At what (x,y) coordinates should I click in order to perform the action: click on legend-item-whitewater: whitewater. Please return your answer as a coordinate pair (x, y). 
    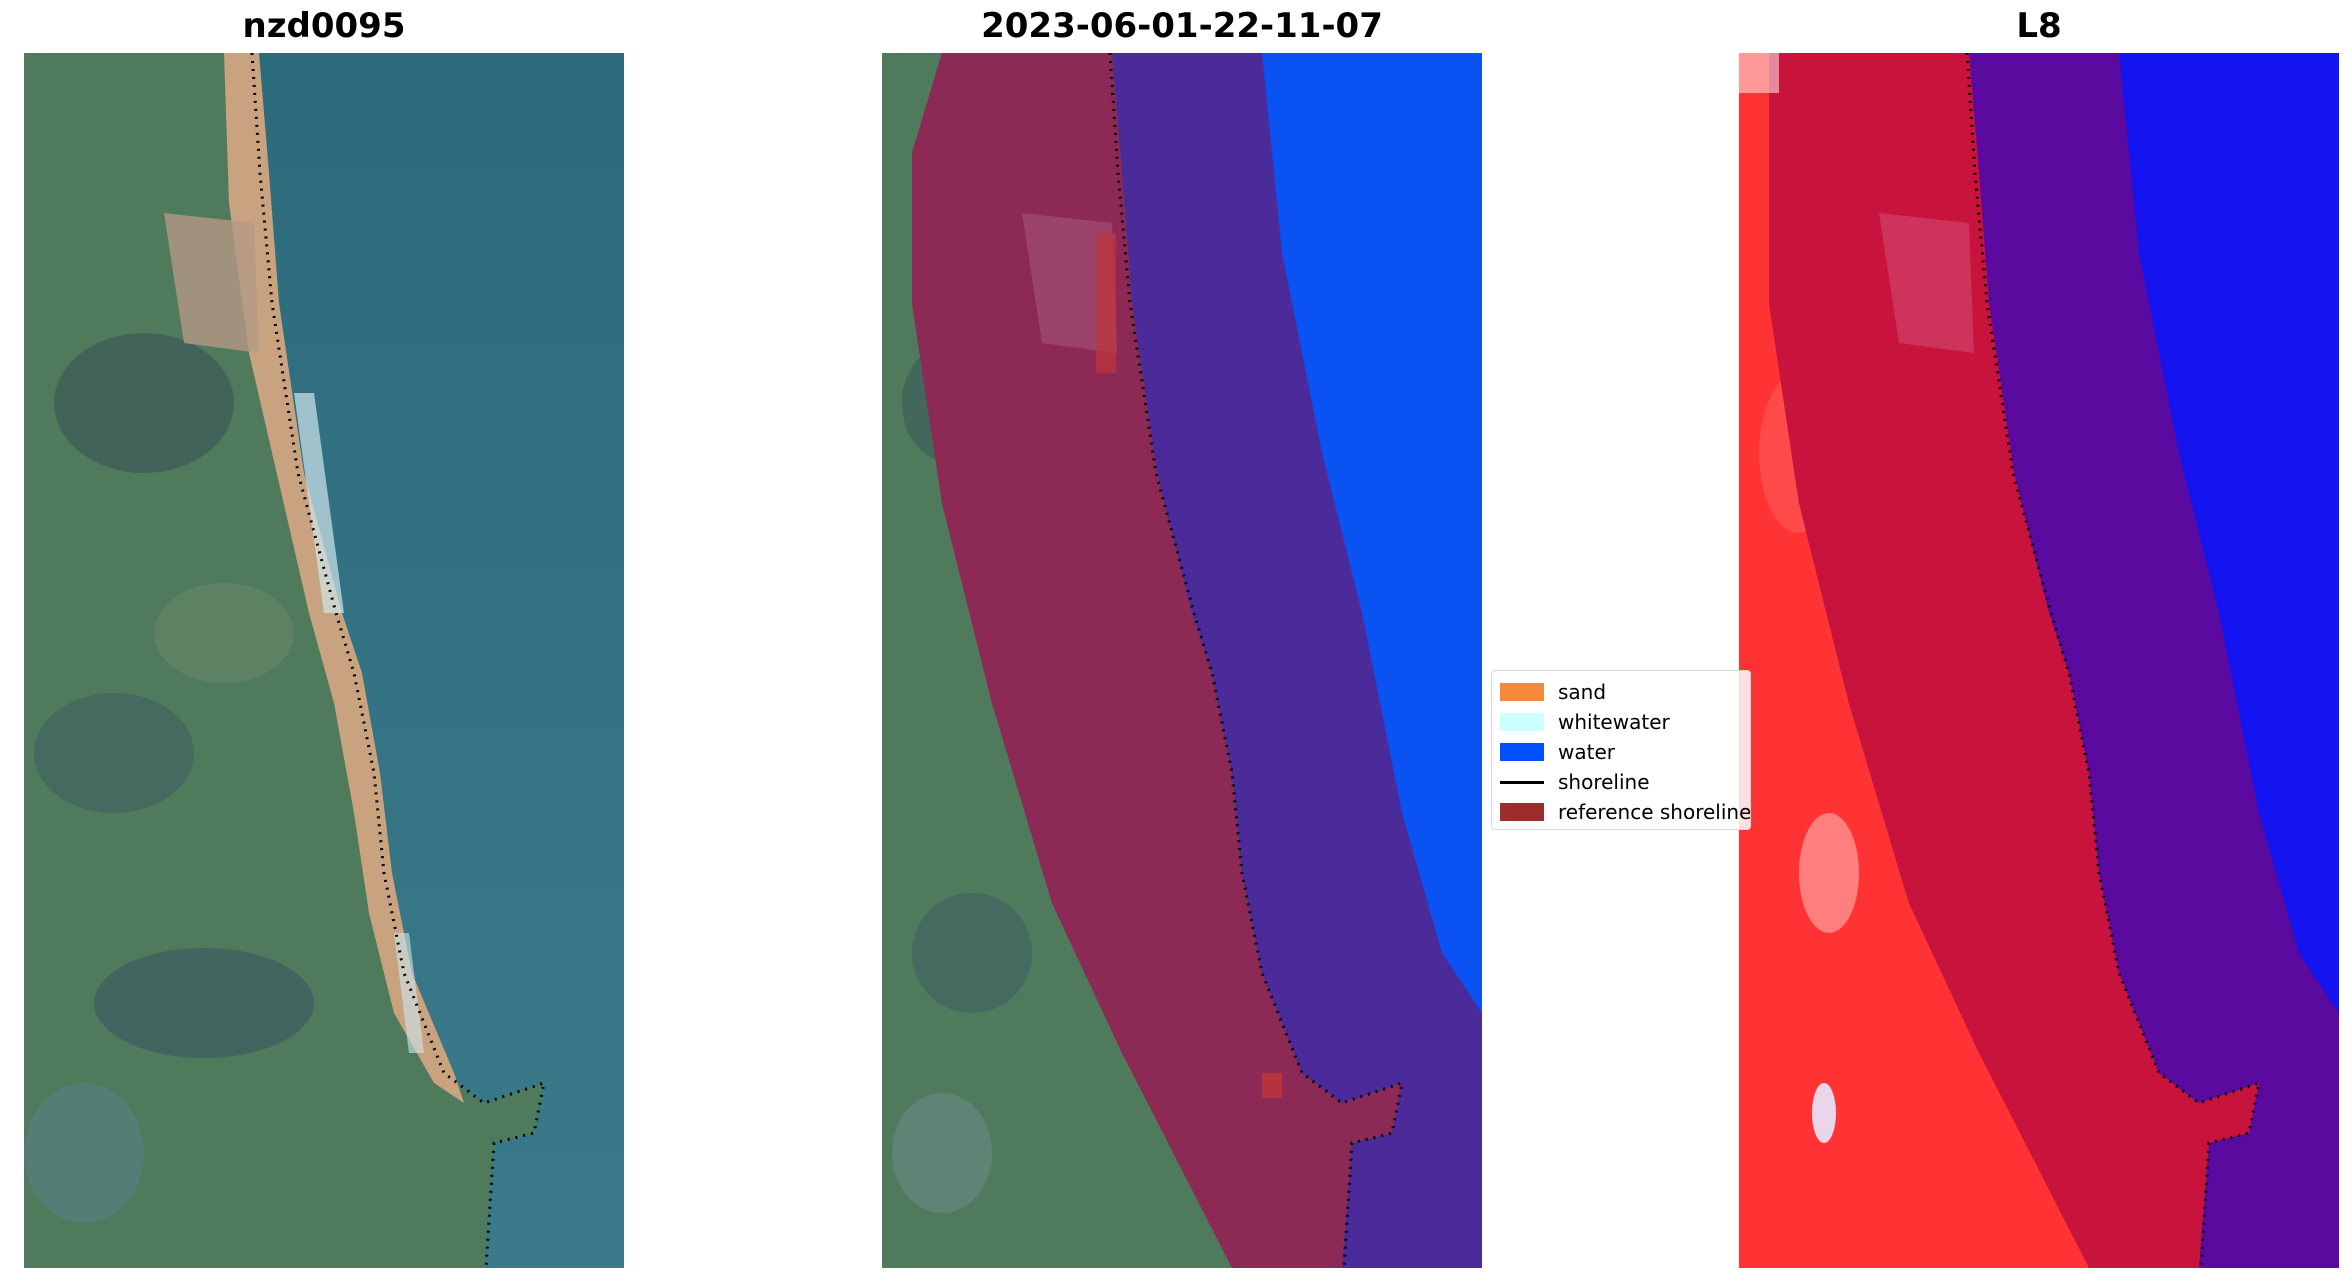
    Looking at the image, I should click on (1625, 722).